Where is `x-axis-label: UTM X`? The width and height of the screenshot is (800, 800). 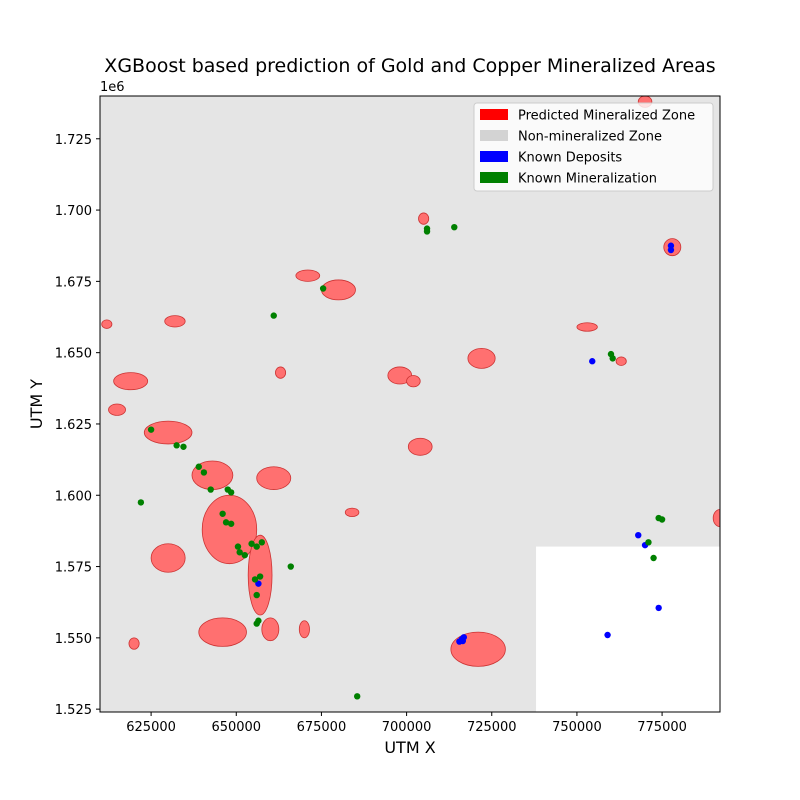
x-axis-label: UTM X is located at coordinates (409, 747).